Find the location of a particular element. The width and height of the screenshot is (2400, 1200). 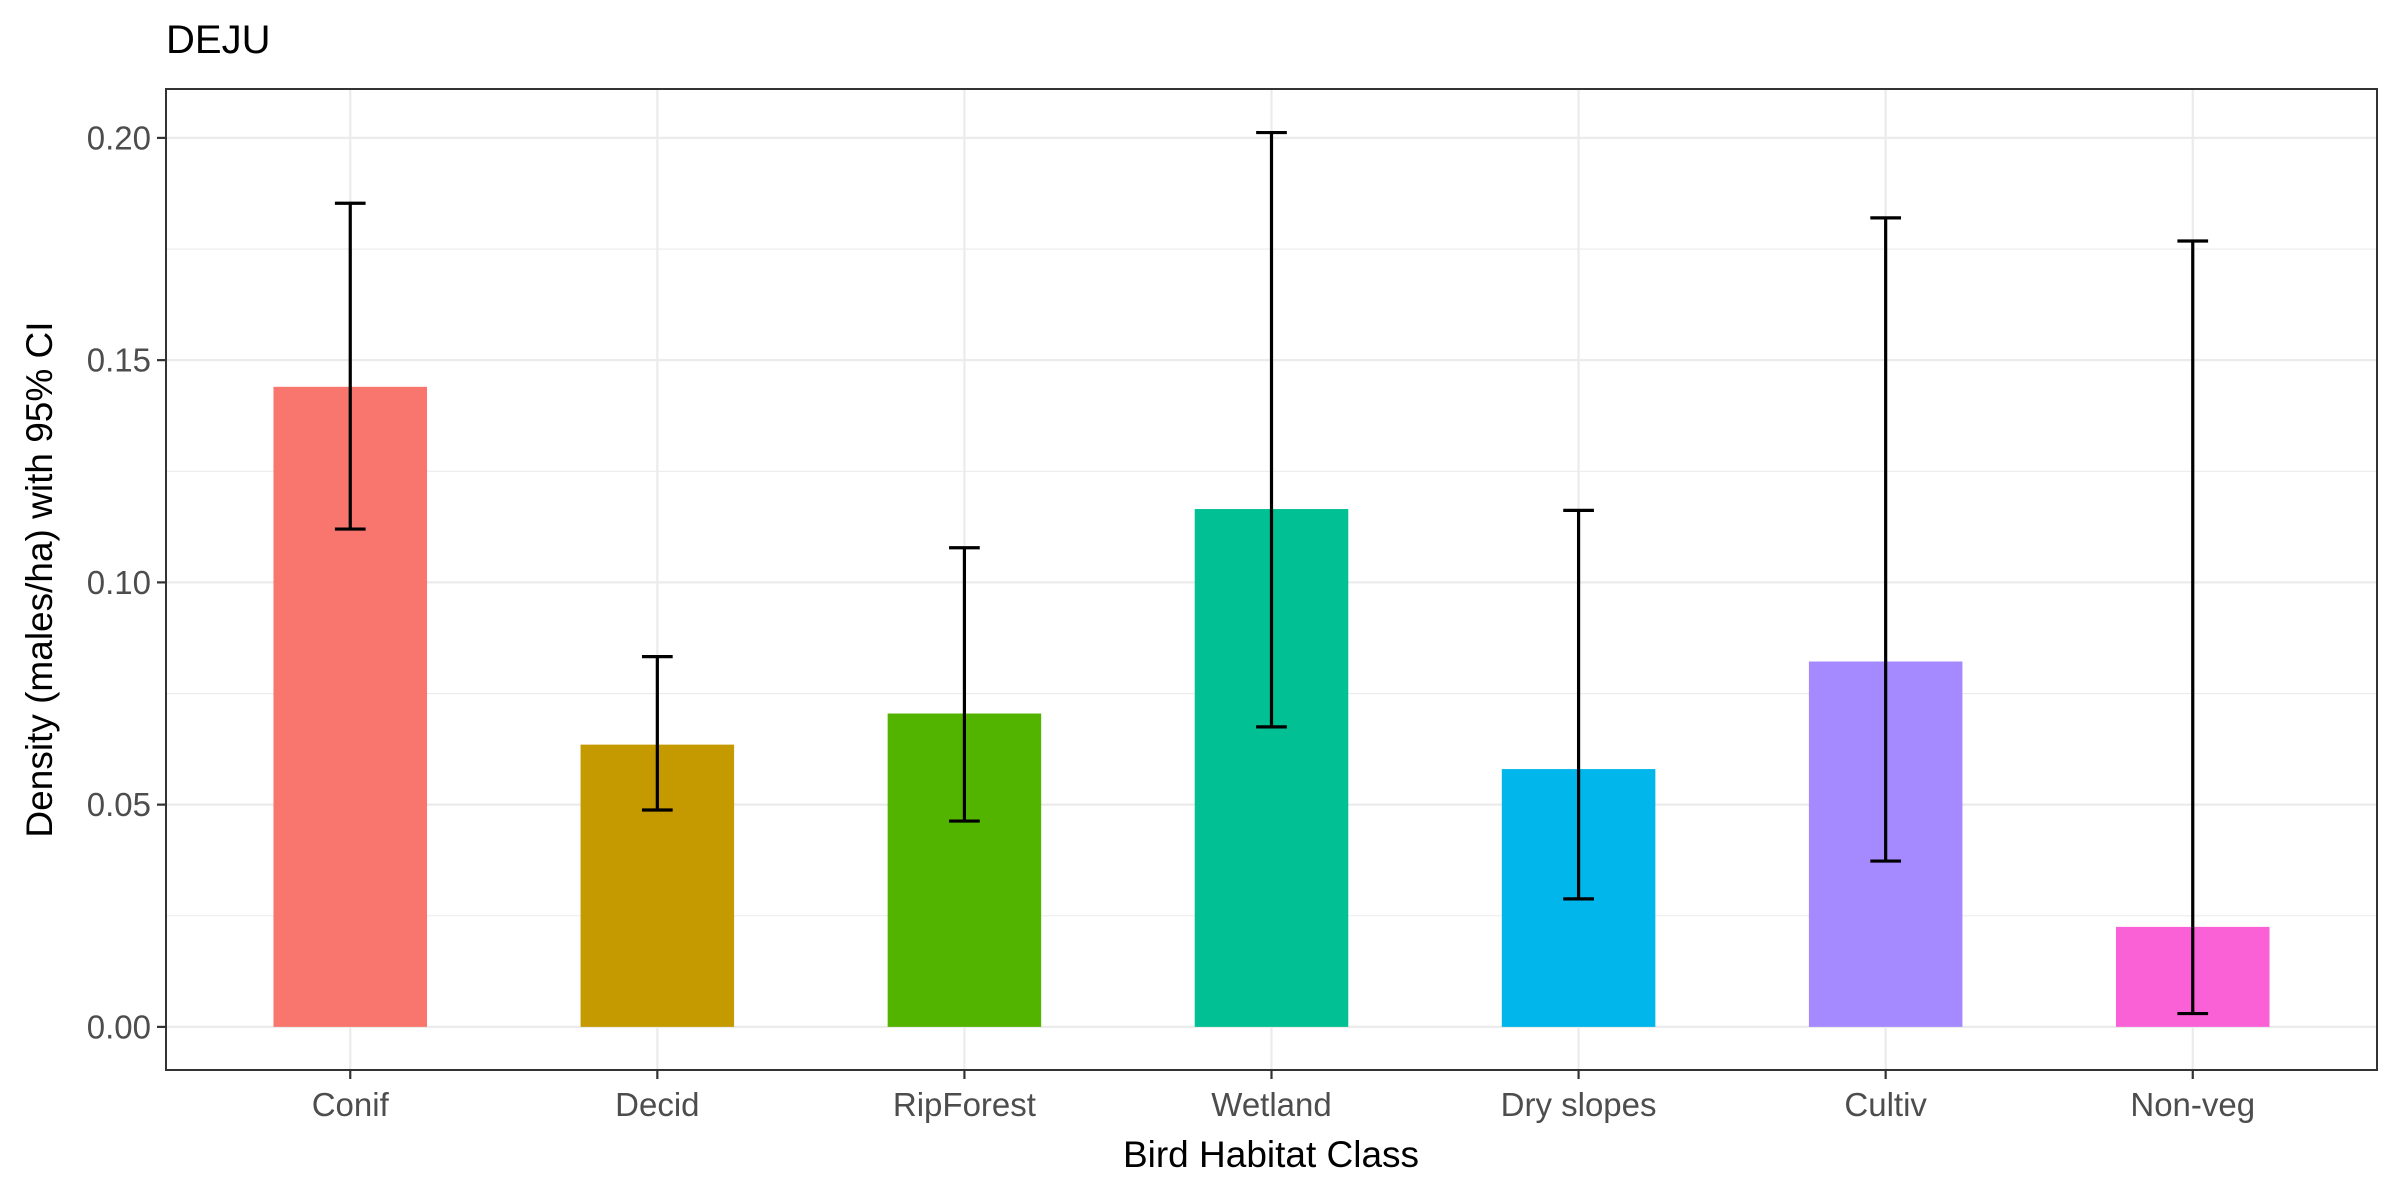

x-tick-label: Dry slopes is located at coordinates (1579, 1104).